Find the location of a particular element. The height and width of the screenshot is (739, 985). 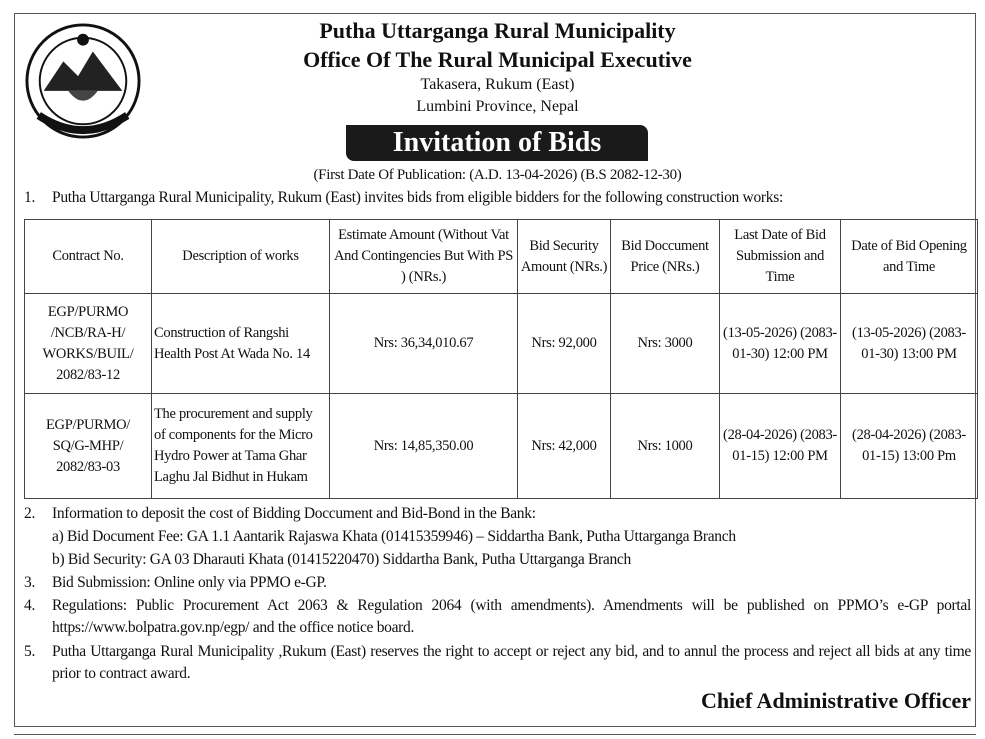

municipality-name: Putha Uttarganga Rural Municipality is located at coordinates (497, 30).